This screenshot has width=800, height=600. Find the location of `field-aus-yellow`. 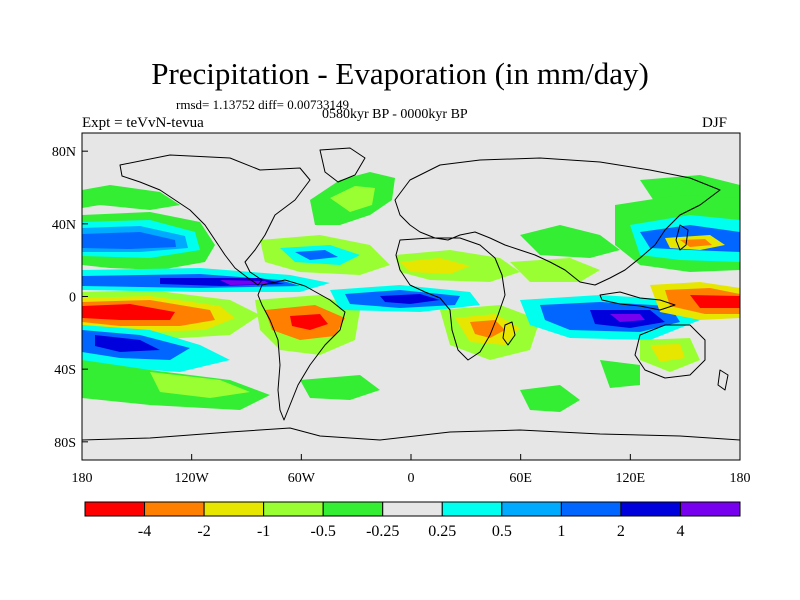

field-aus-yellow is located at coordinates (667, 353).